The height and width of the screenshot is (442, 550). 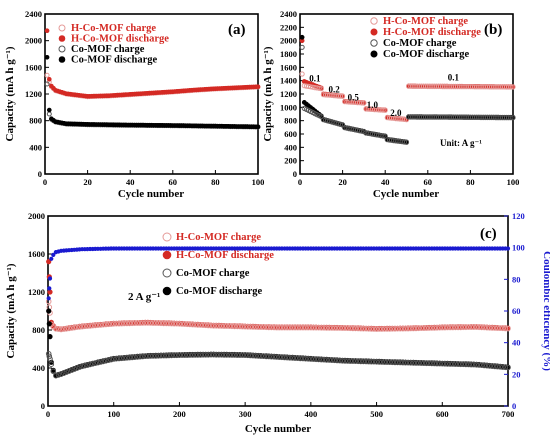 What do you see at coordinates (173, 182) in the screenshot?
I see `panel-a-xtick-label: 60` at bounding box center [173, 182].